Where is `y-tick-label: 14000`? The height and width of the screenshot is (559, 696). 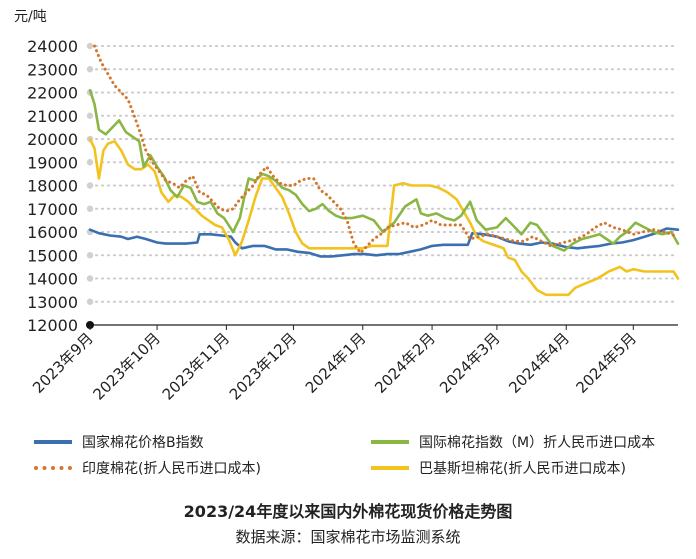
y-tick-label: 14000 is located at coordinates (52, 279).